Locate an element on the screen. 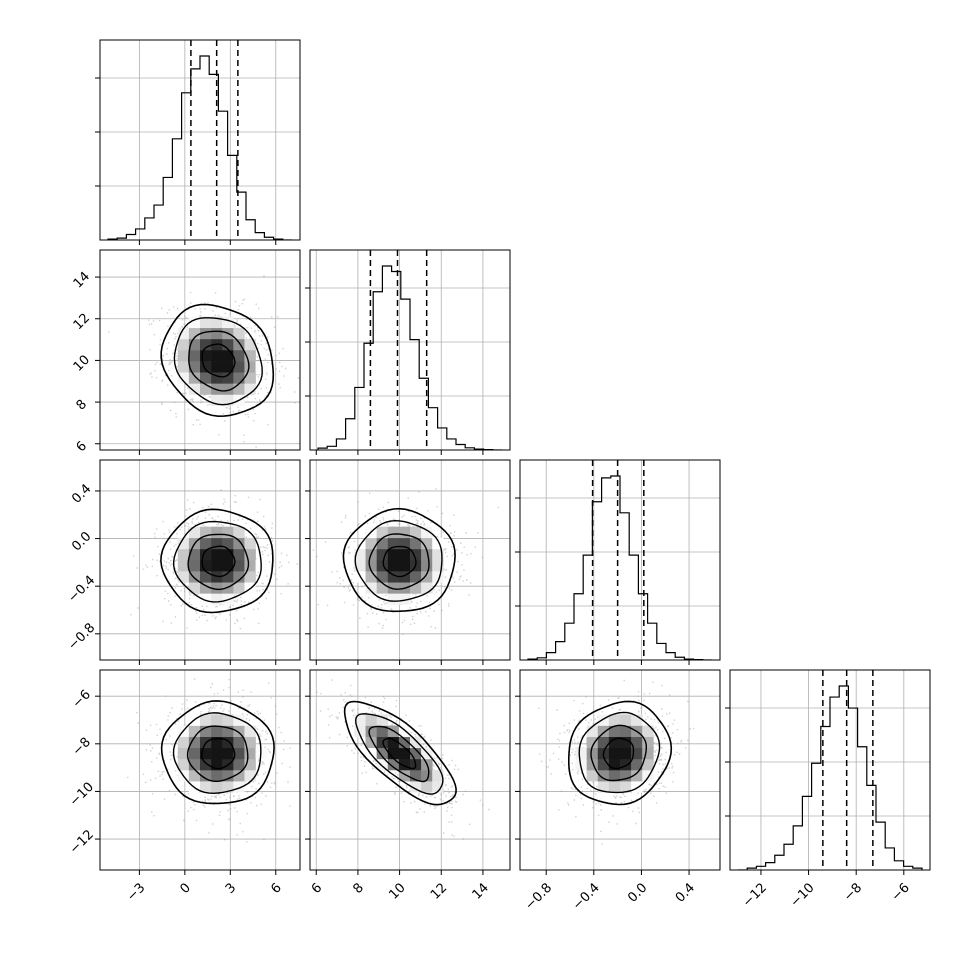  histogram-p1 is located at coordinates (199, 147).